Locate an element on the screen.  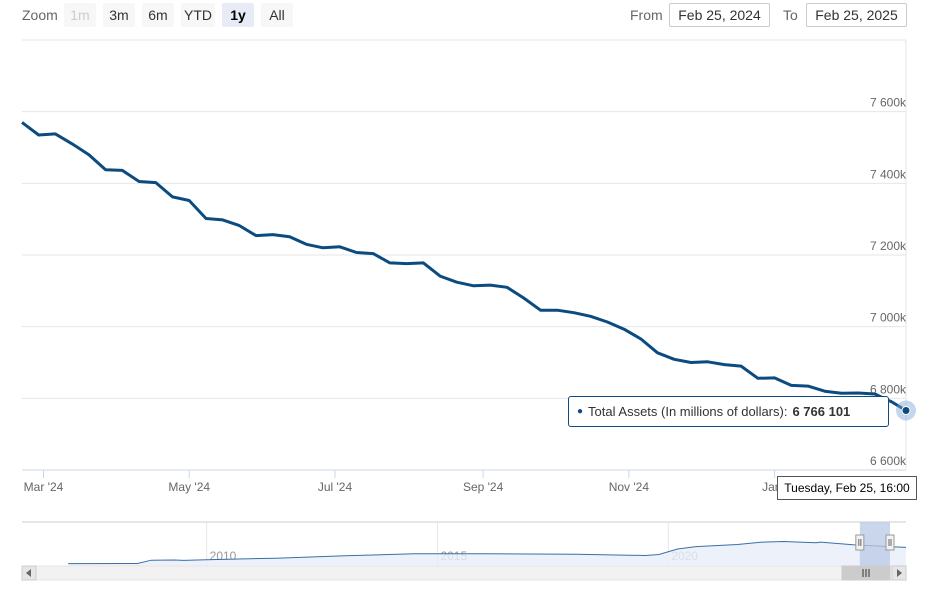
navigator-selection is located at coordinates (874, 544).